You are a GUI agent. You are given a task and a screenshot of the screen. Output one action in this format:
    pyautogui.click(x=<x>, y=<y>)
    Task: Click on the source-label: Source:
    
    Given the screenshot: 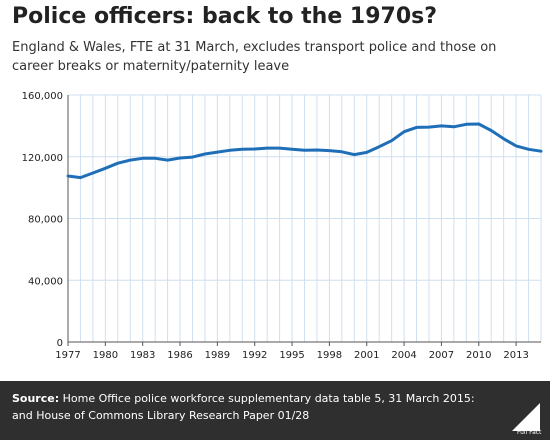 What is the action you would take?
    pyautogui.click(x=36, y=398)
    